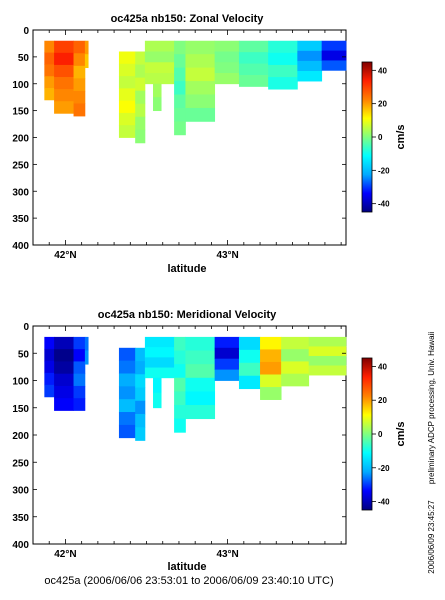 The width and height of the screenshot is (445, 600). What do you see at coordinates (367, 434) in the screenshot?
I see `colorbar` at bounding box center [367, 434].